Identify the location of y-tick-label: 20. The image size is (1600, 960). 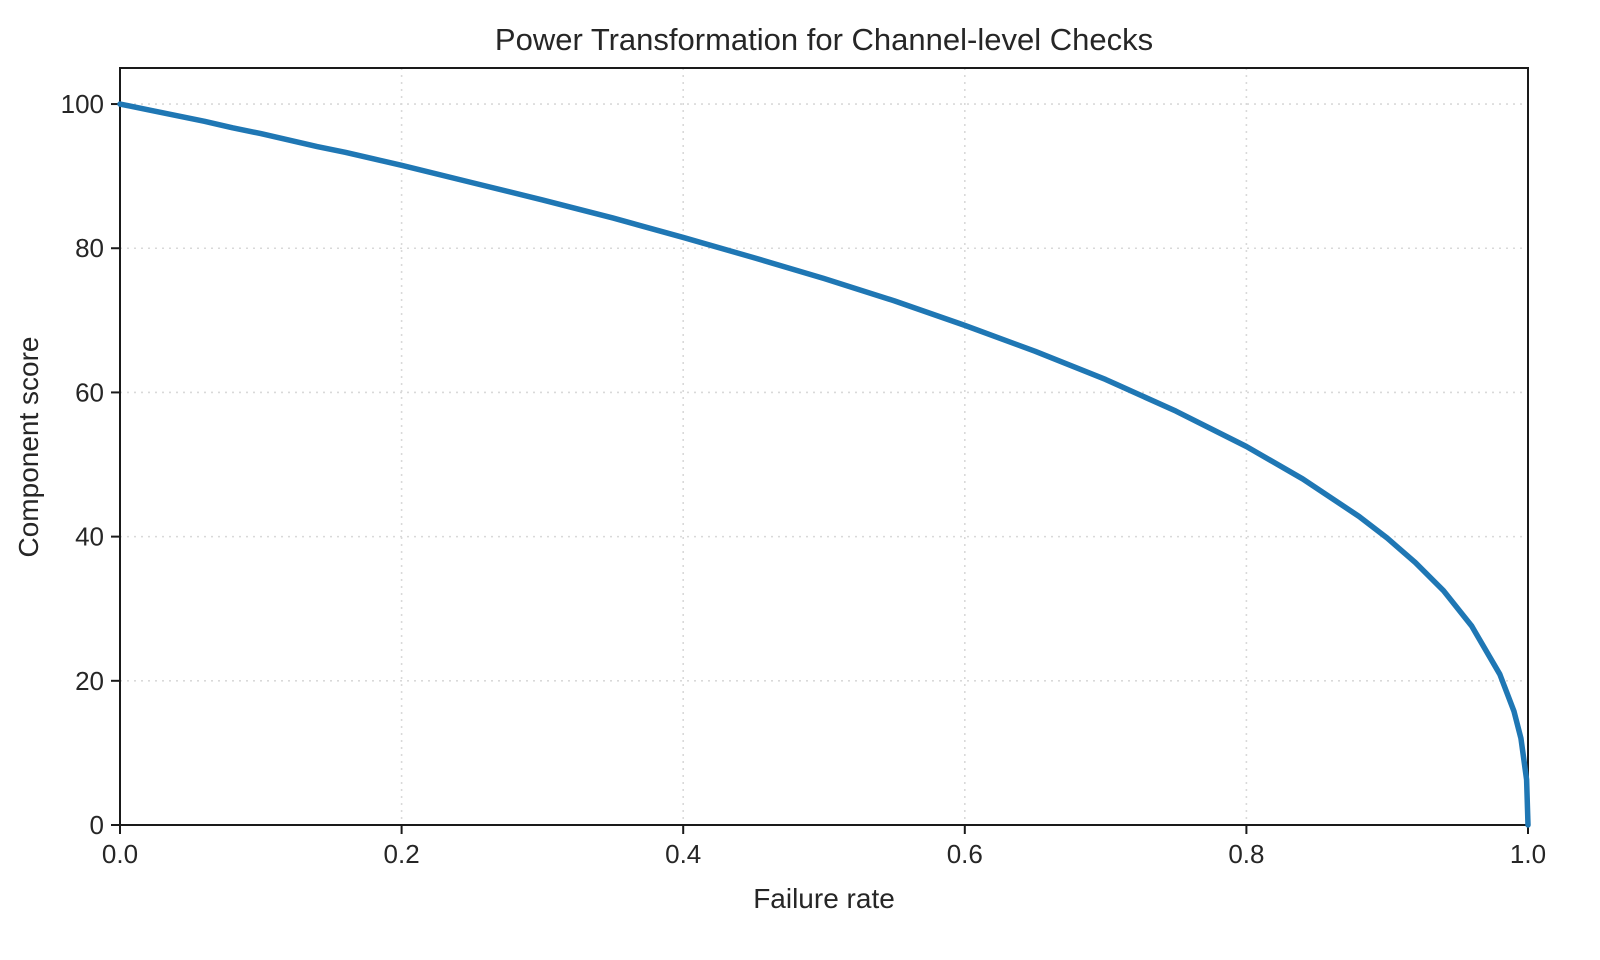
(89, 681).